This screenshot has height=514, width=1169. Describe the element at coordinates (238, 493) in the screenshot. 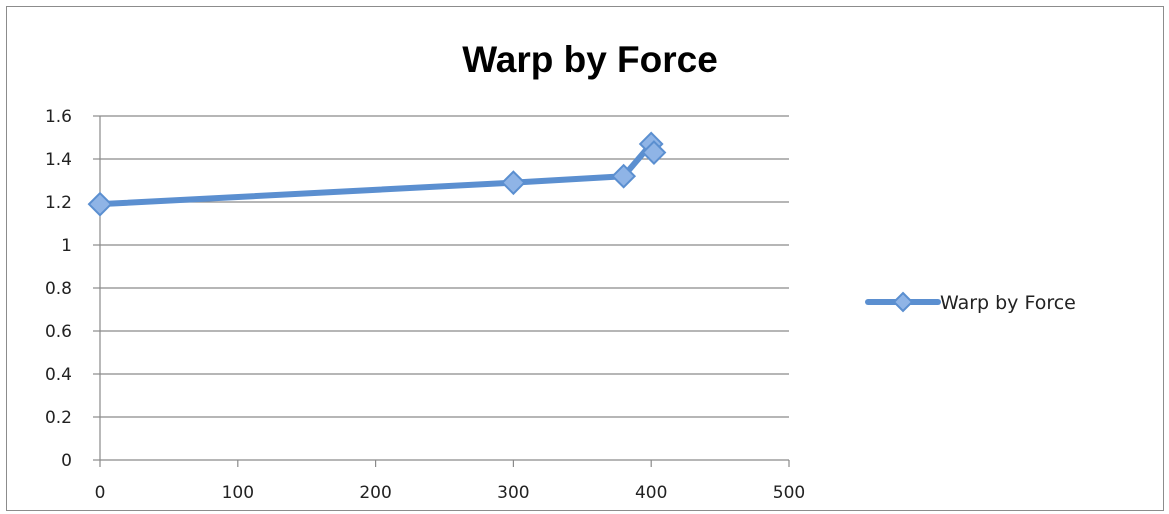

I see `x-tick-label: 100` at that location.